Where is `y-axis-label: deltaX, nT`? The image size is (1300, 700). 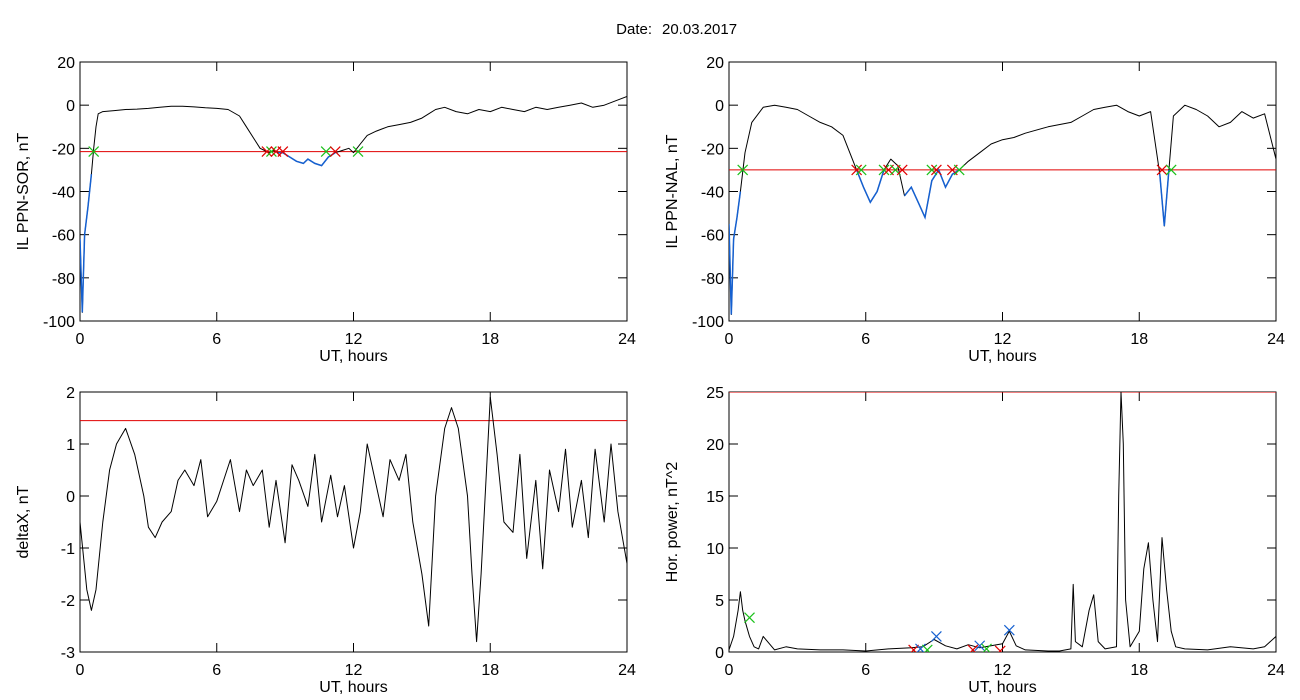 y-axis-label: deltaX, nT is located at coordinates (23, 521).